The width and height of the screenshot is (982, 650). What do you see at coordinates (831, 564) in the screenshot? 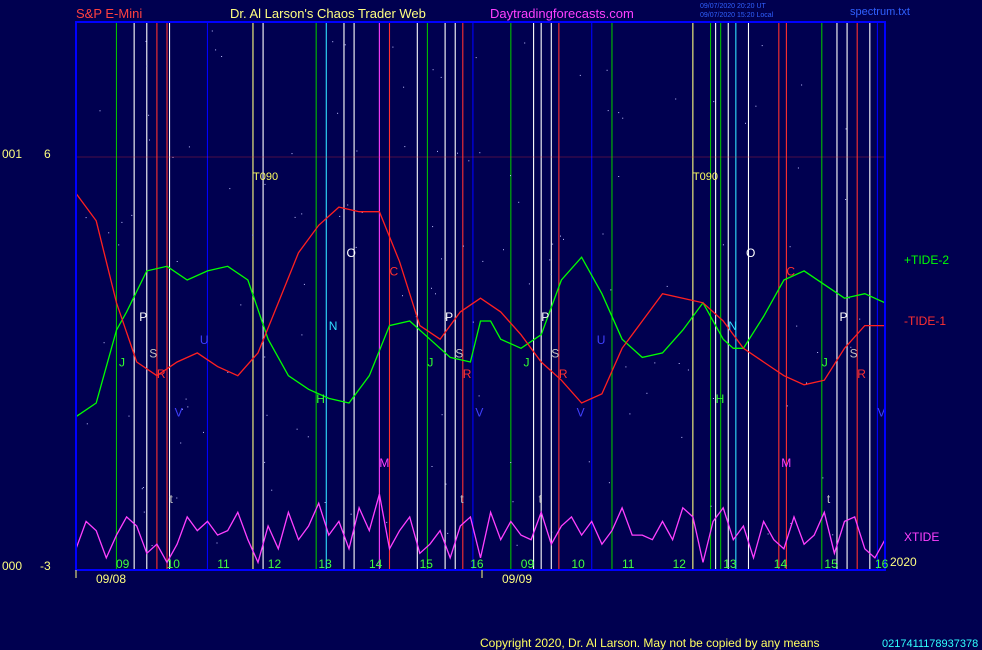
I see `hour-label-14: 15` at bounding box center [831, 564].